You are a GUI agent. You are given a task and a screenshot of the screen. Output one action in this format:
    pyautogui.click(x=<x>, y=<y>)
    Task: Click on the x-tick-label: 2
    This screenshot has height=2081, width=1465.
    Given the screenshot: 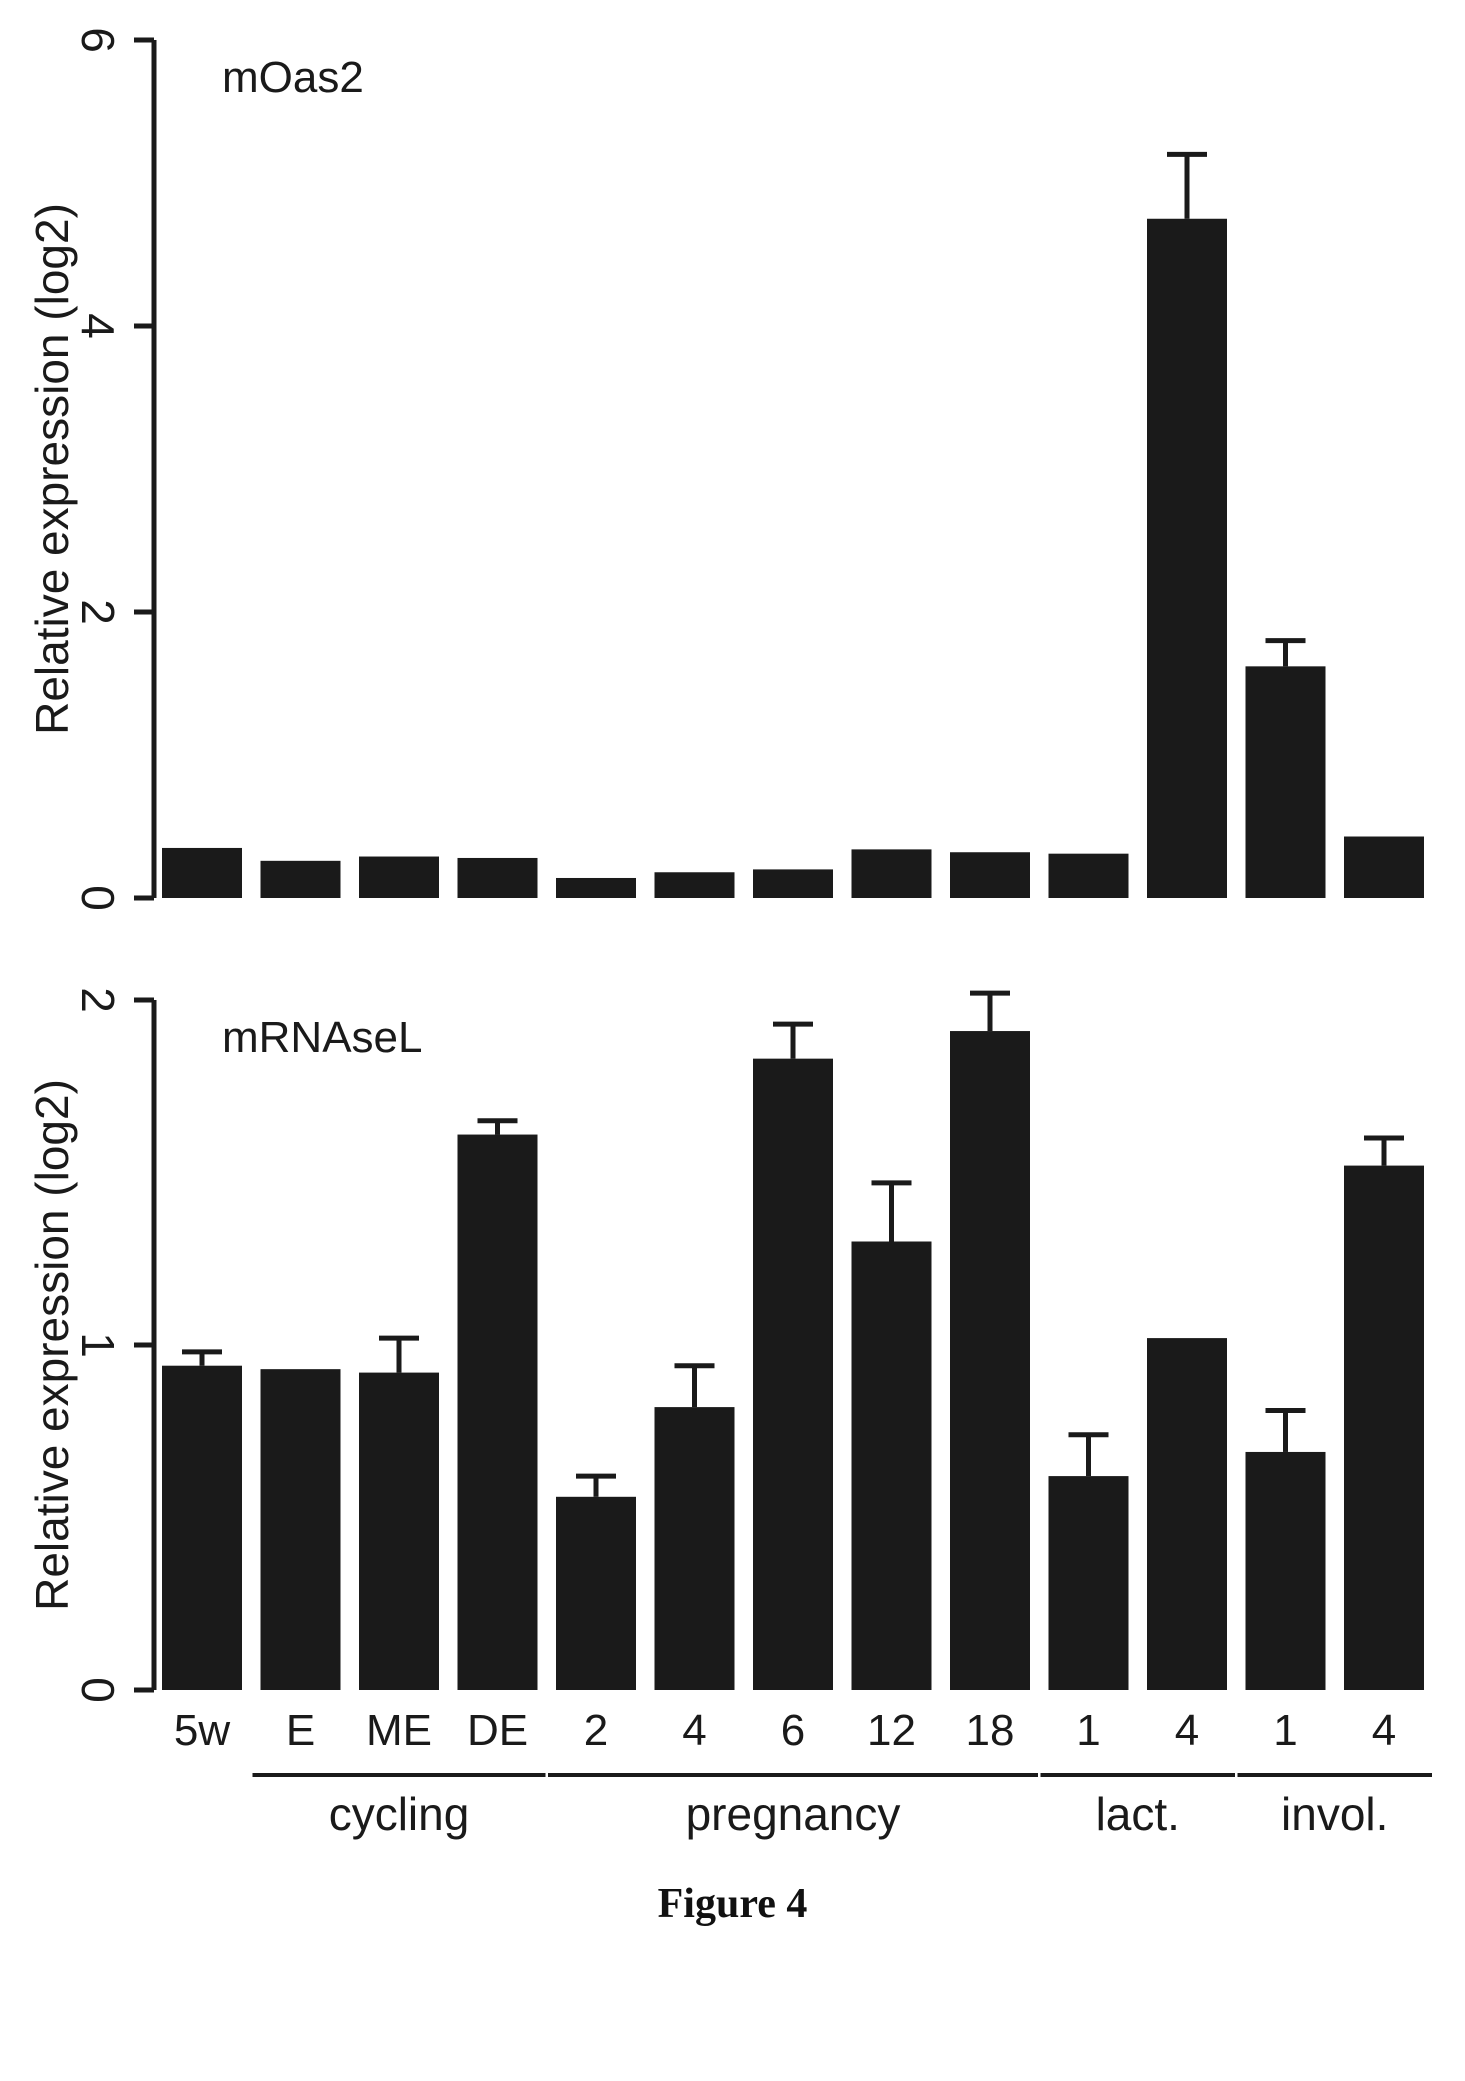 What is the action you would take?
    pyautogui.click(x=596, y=1730)
    